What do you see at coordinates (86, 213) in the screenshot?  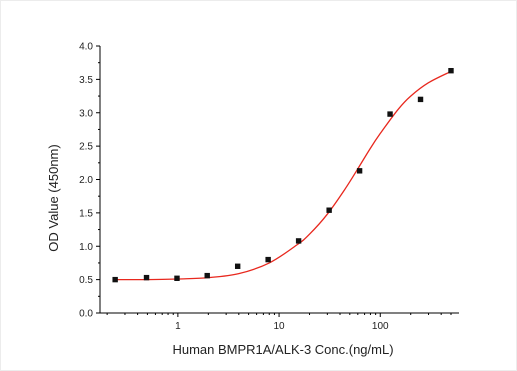 I see `y-tick-label: 1.5` at bounding box center [86, 213].